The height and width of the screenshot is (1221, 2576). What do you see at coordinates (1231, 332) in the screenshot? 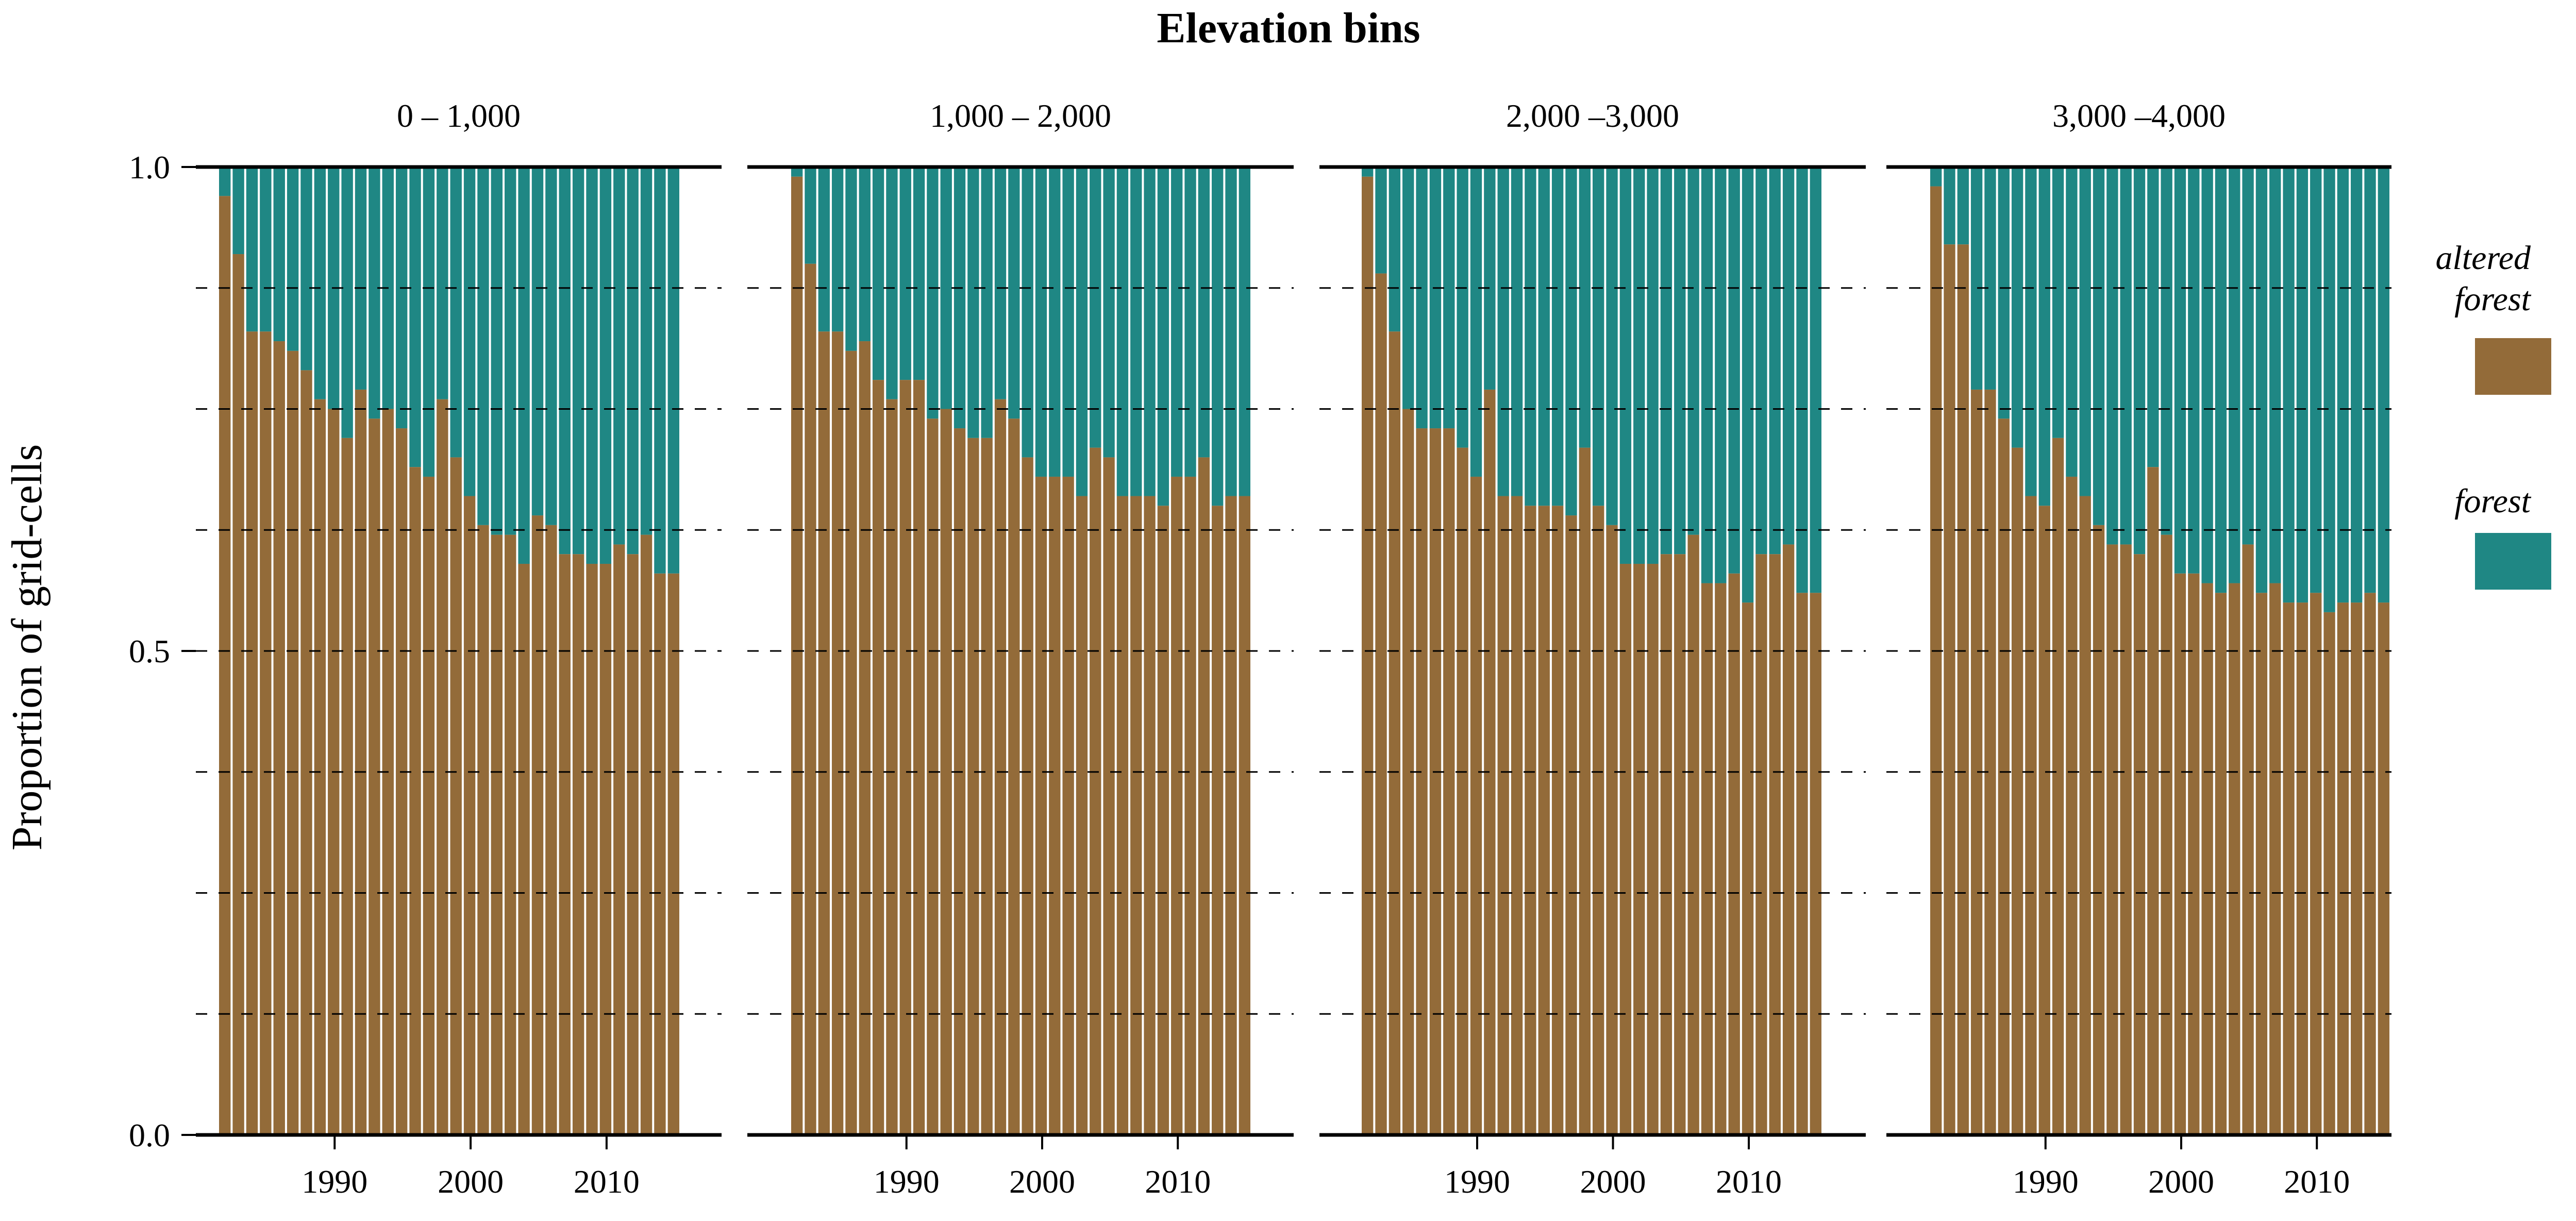
I see `bar-forest-2014` at bounding box center [1231, 332].